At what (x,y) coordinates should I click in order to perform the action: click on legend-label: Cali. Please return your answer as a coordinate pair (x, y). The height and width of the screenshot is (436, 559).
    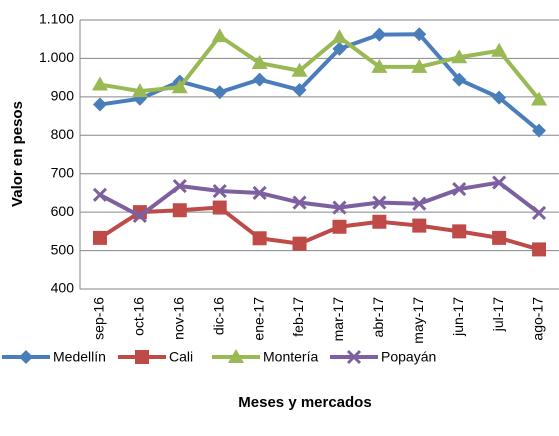
    Looking at the image, I should click on (181, 357).